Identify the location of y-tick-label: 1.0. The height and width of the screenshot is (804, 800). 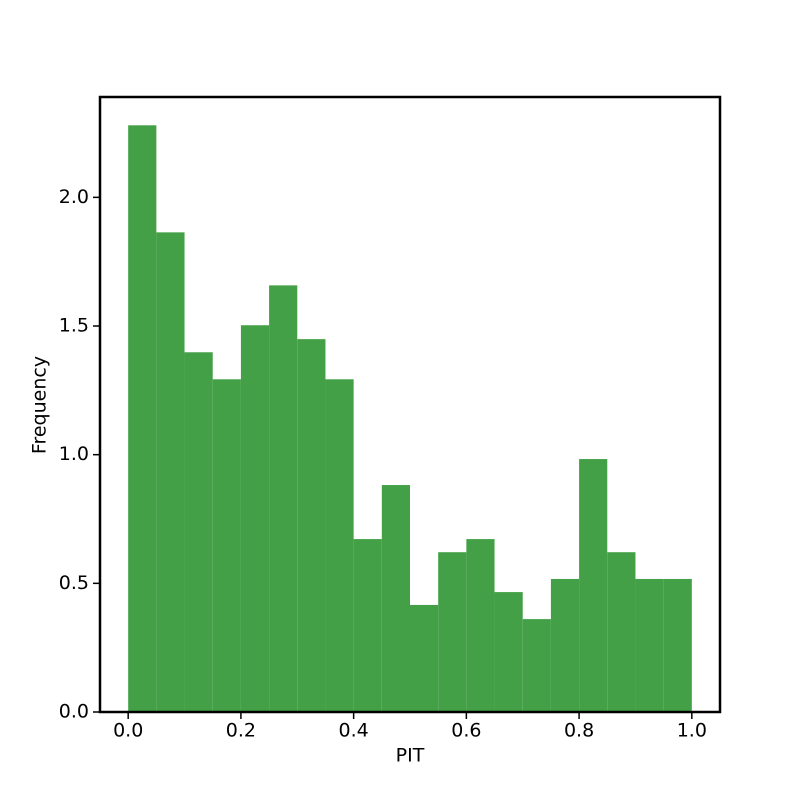
(74, 454).